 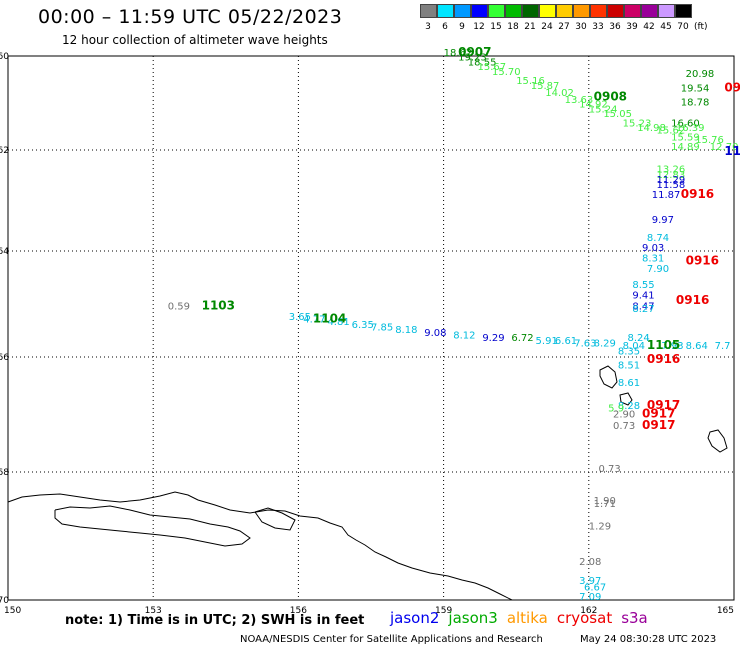 I want to click on wave-height-value: 19.23, so click(x=472, y=58).